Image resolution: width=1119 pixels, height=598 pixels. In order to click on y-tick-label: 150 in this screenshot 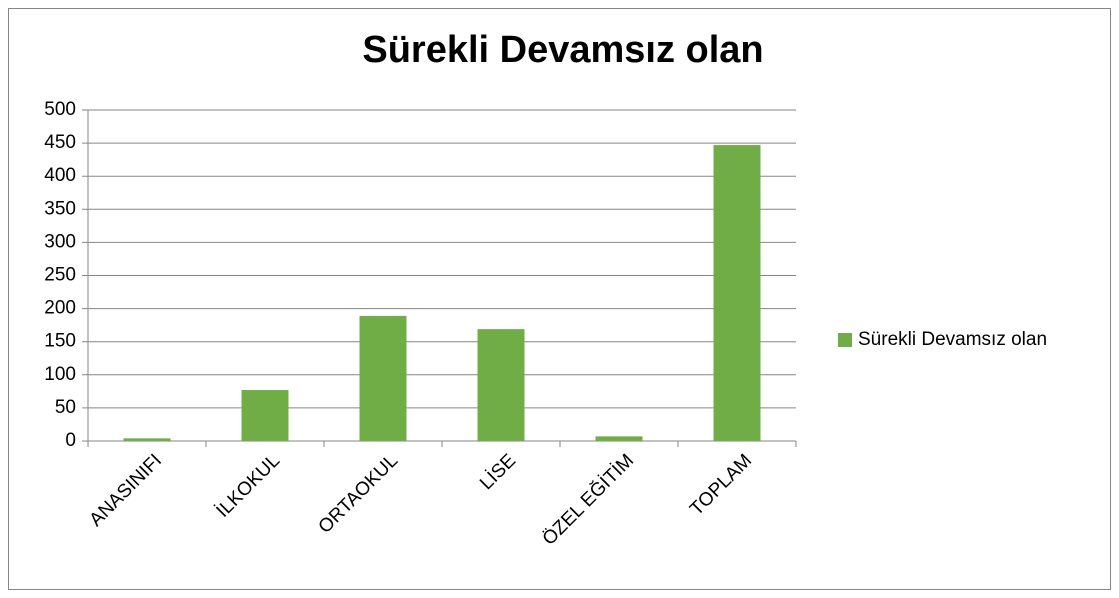, I will do `click(60, 341)`.